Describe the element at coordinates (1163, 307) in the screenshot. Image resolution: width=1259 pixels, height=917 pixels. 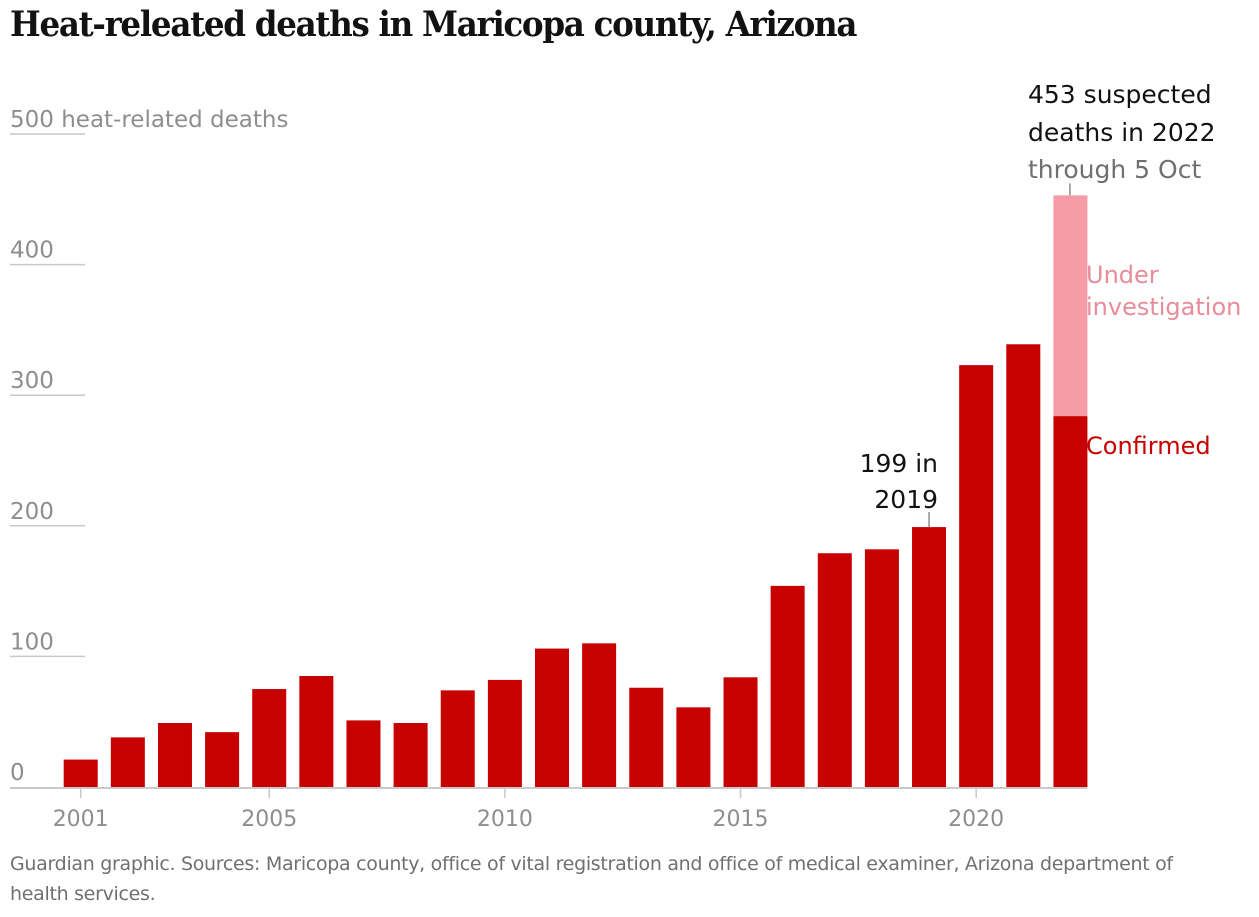
I see `legend-under-investigation-line-2: investigation` at that location.